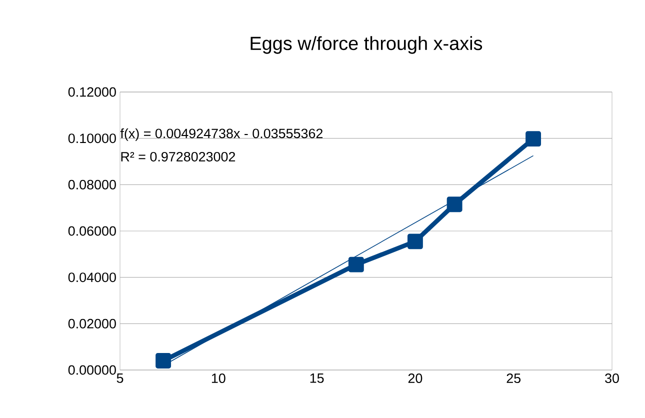 Image resolution: width=645 pixels, height=418 pixels. I want to click on y-tick-label: 0.02000, so click(92, 323).